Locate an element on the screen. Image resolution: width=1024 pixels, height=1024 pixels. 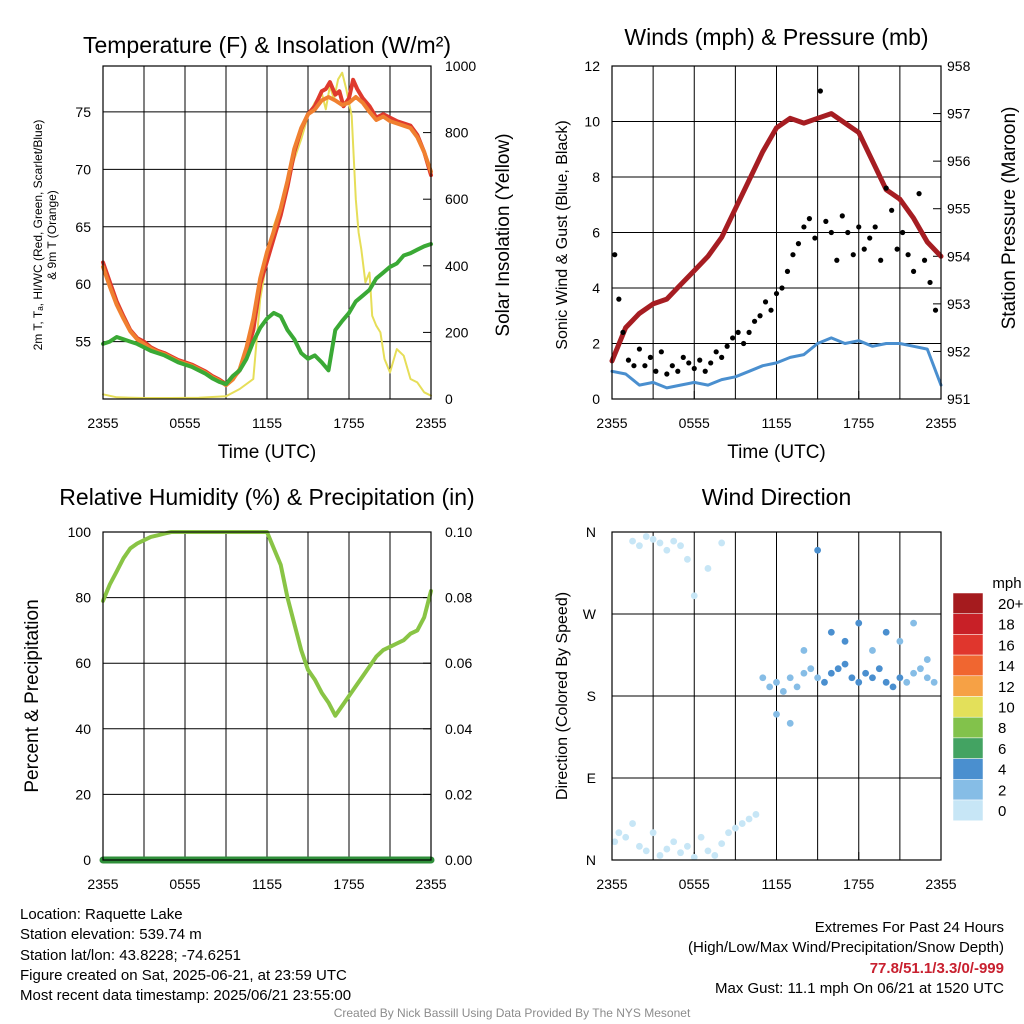
winds-y2-tick-label: 952 is located at coordinates (959, 351).